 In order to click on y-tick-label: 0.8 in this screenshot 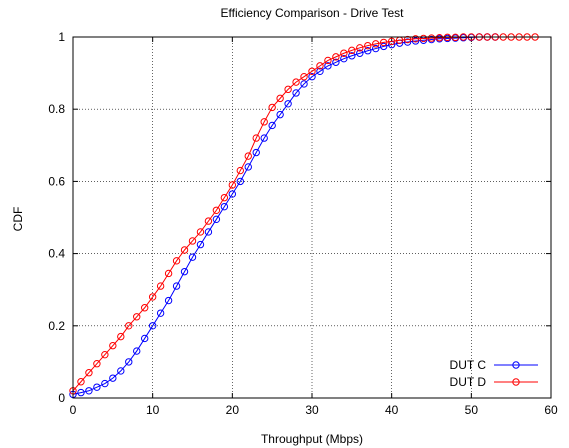, I will do `click(56, 109)`.